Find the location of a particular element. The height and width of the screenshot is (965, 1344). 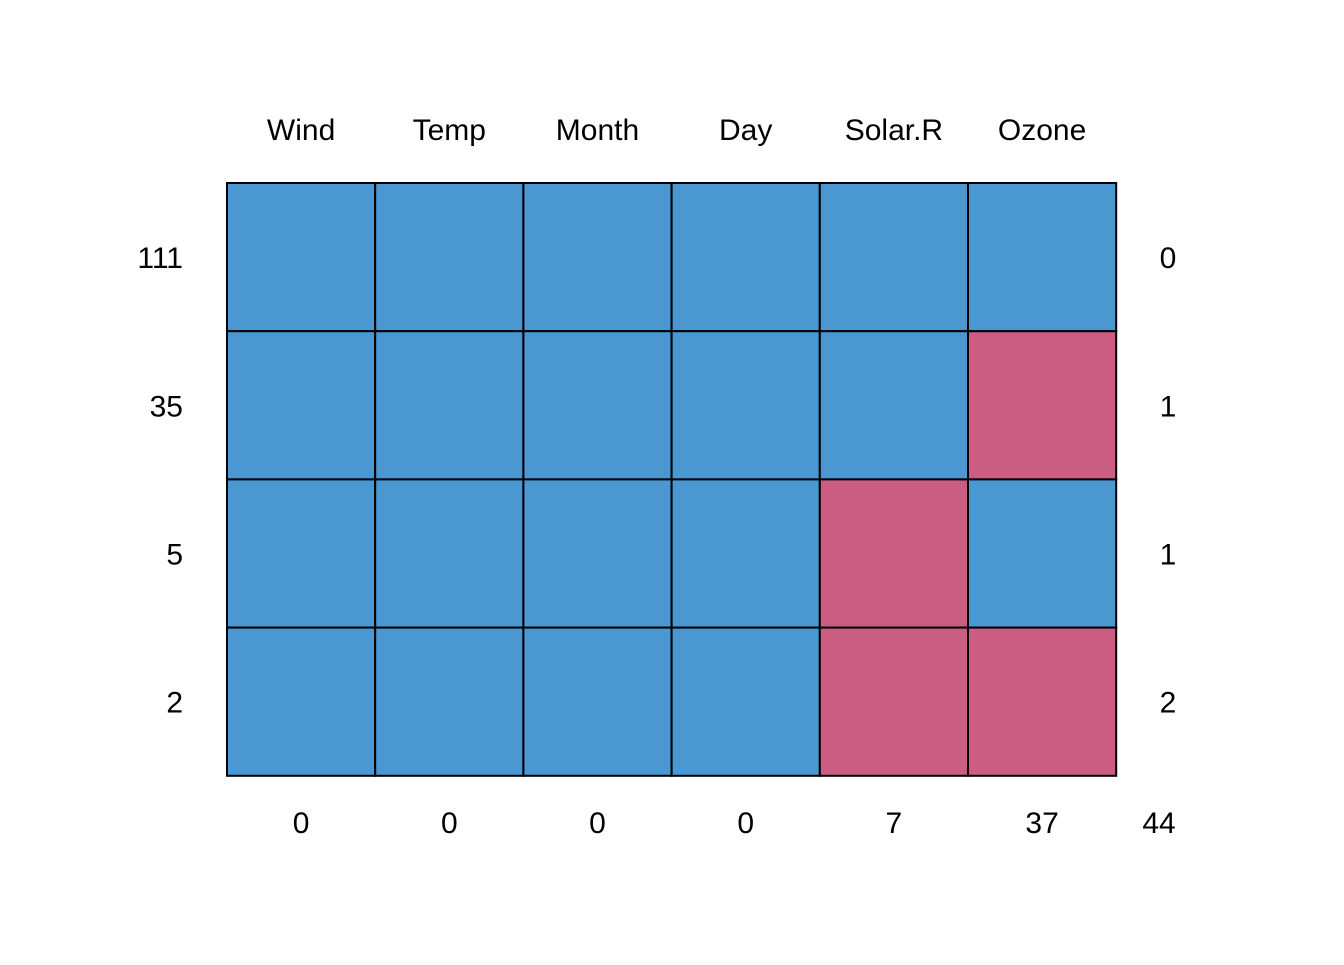

row-count-label: 5 is located at coordinates (174, 555).